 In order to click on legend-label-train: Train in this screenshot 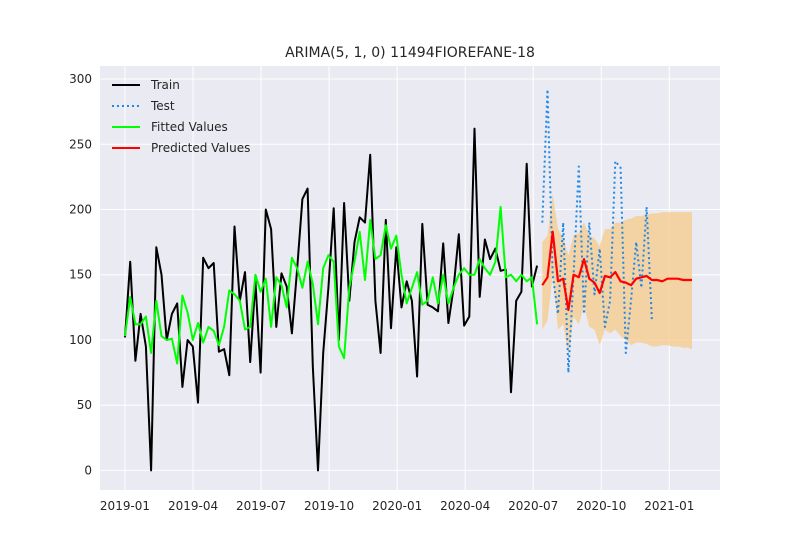, I will do `click(165, 85)`.